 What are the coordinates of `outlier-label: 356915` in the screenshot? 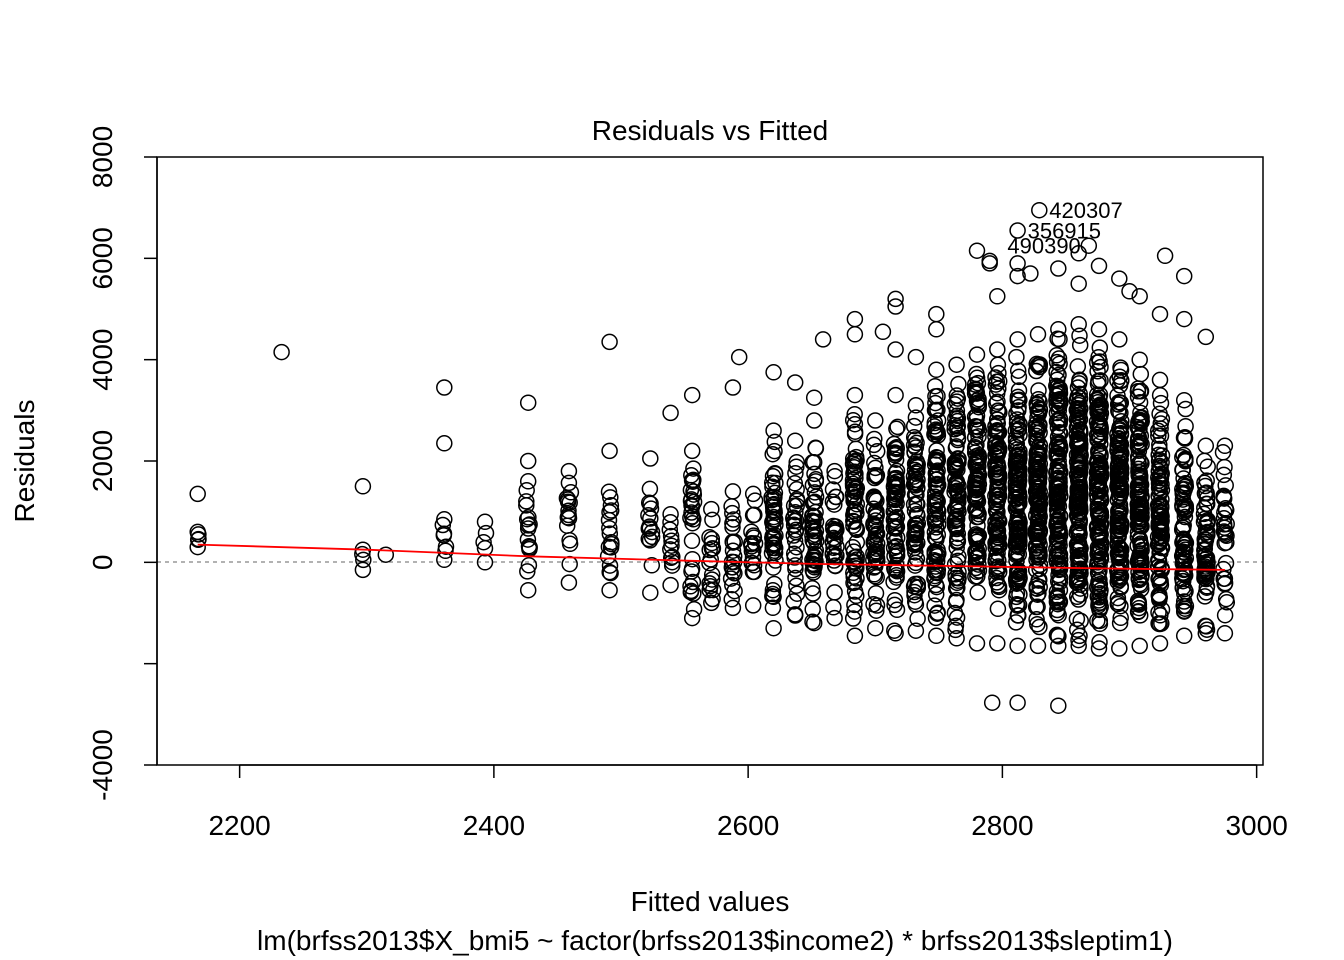 It's located at (1064, 231).